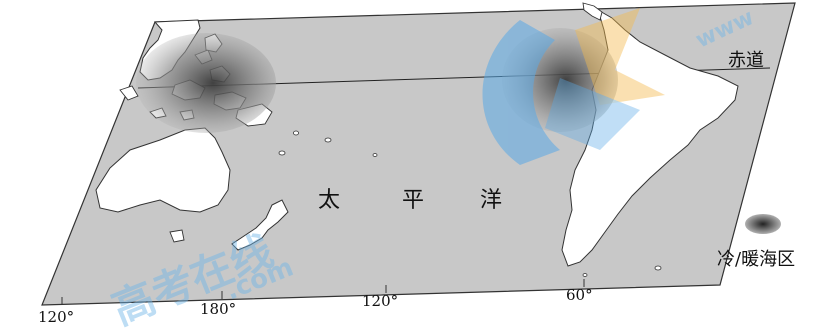  I want to click on longitude-label-120w: 120°, so click(56, 317).